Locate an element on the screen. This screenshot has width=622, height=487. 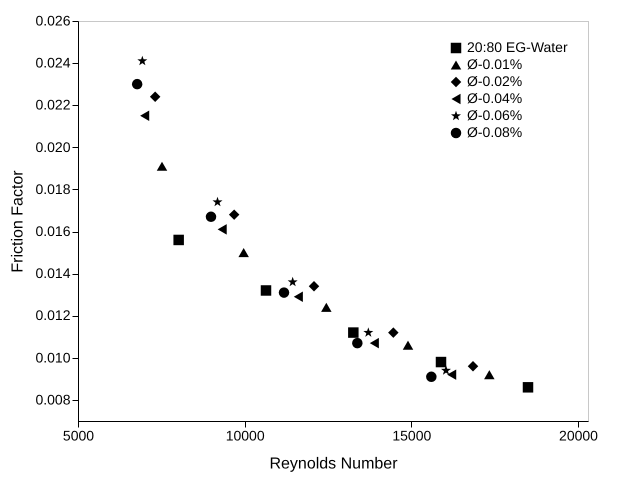
legend-label: Ø-0.08% is located at coordinates (494, 132).